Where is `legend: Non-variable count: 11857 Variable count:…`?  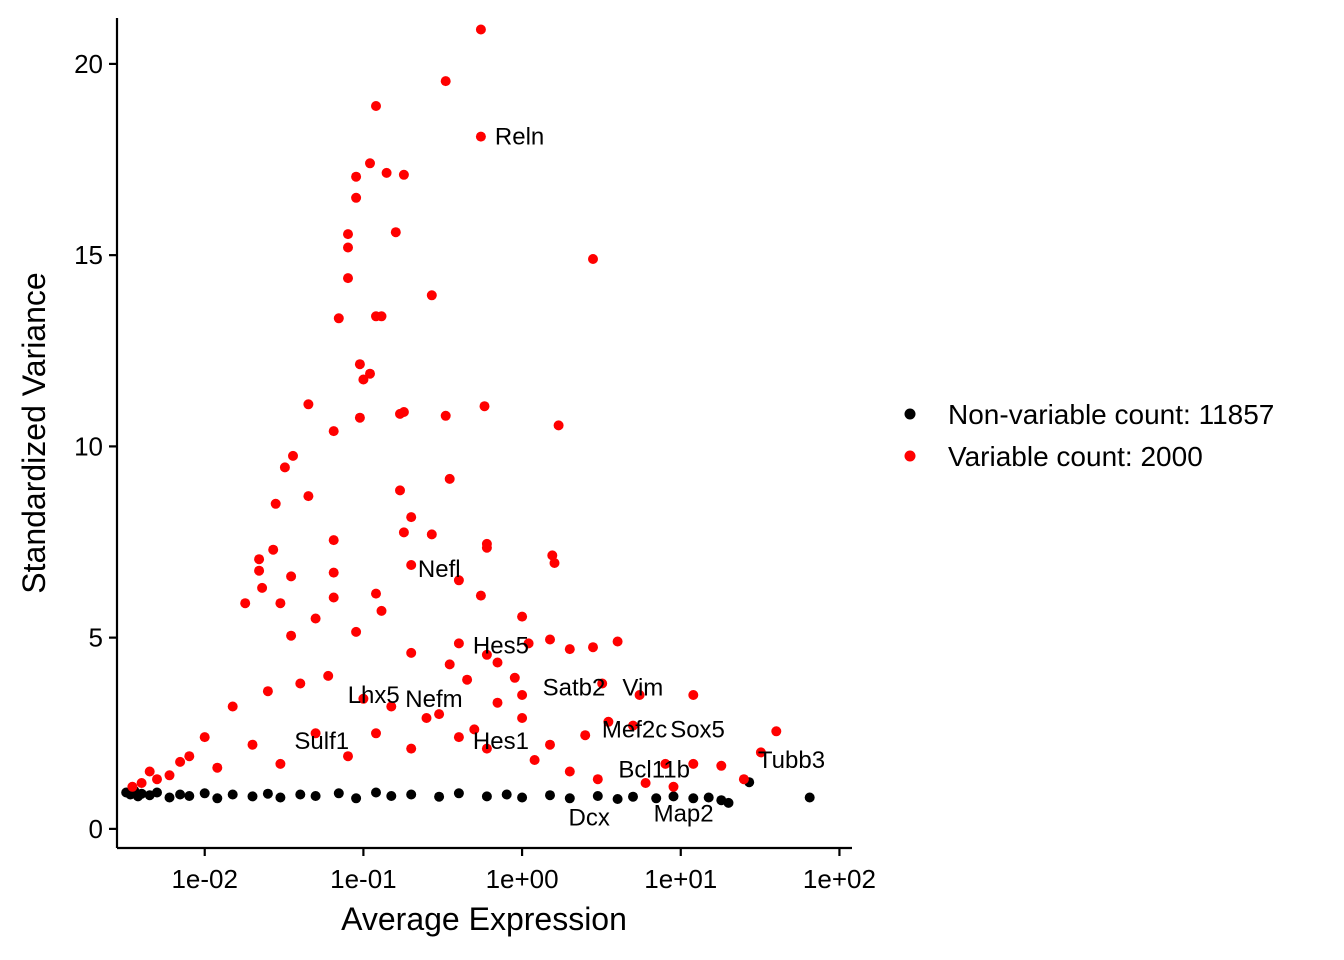
legend: Non-variable count: 11857 Variable count:… is located at coordinates (1089, 435).